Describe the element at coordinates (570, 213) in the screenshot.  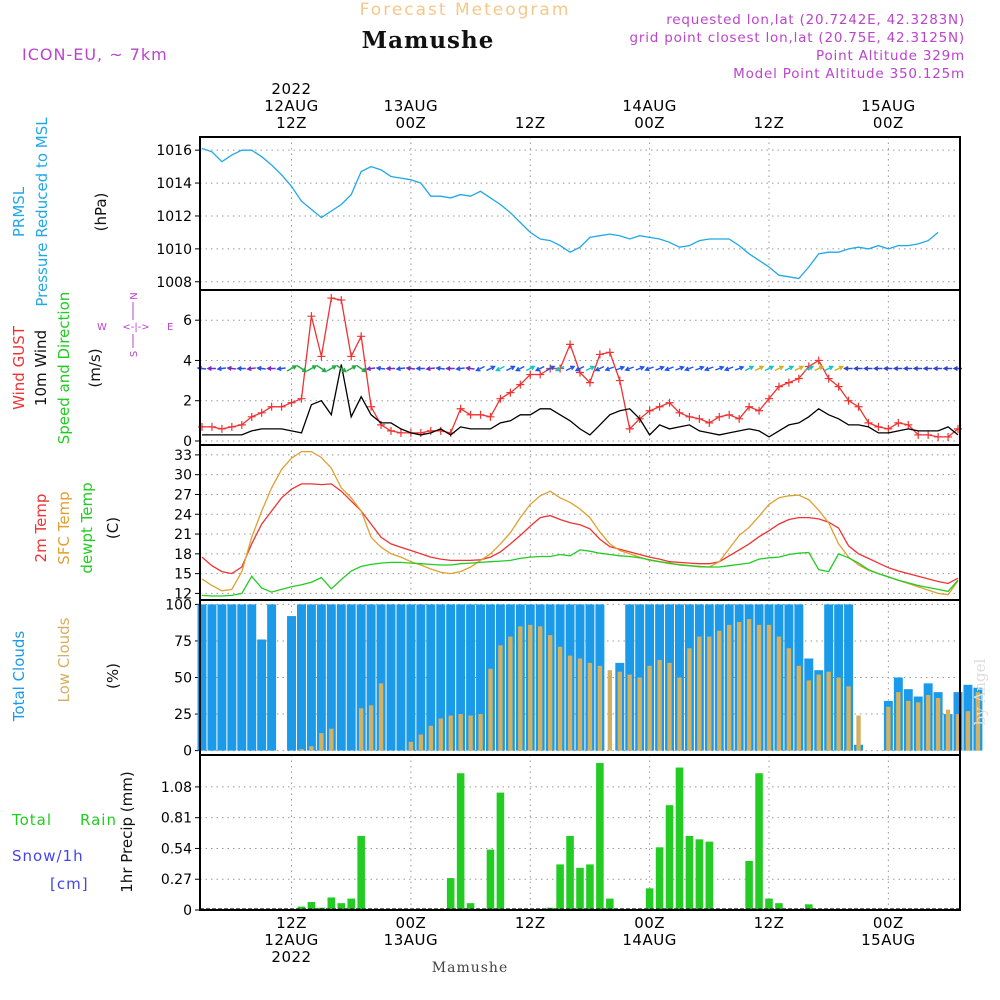
I see `series-prmsl-line` at that location.